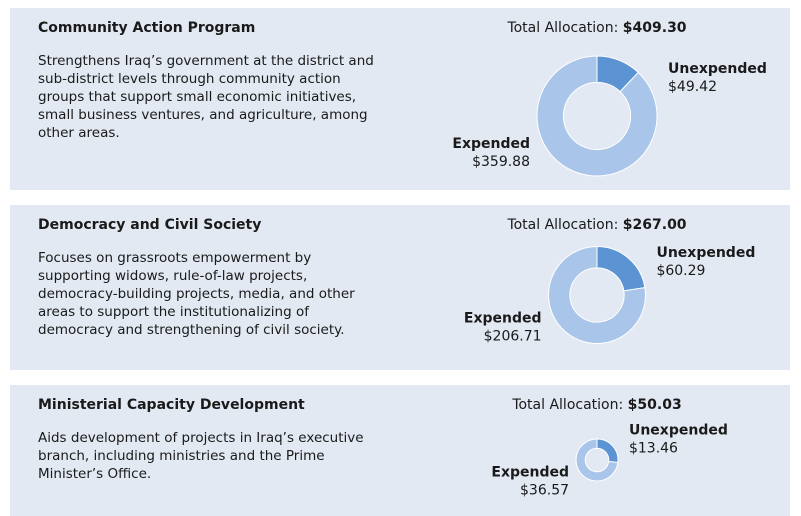  I want to click on description-line: Minister’s Office., so click(94, 474).